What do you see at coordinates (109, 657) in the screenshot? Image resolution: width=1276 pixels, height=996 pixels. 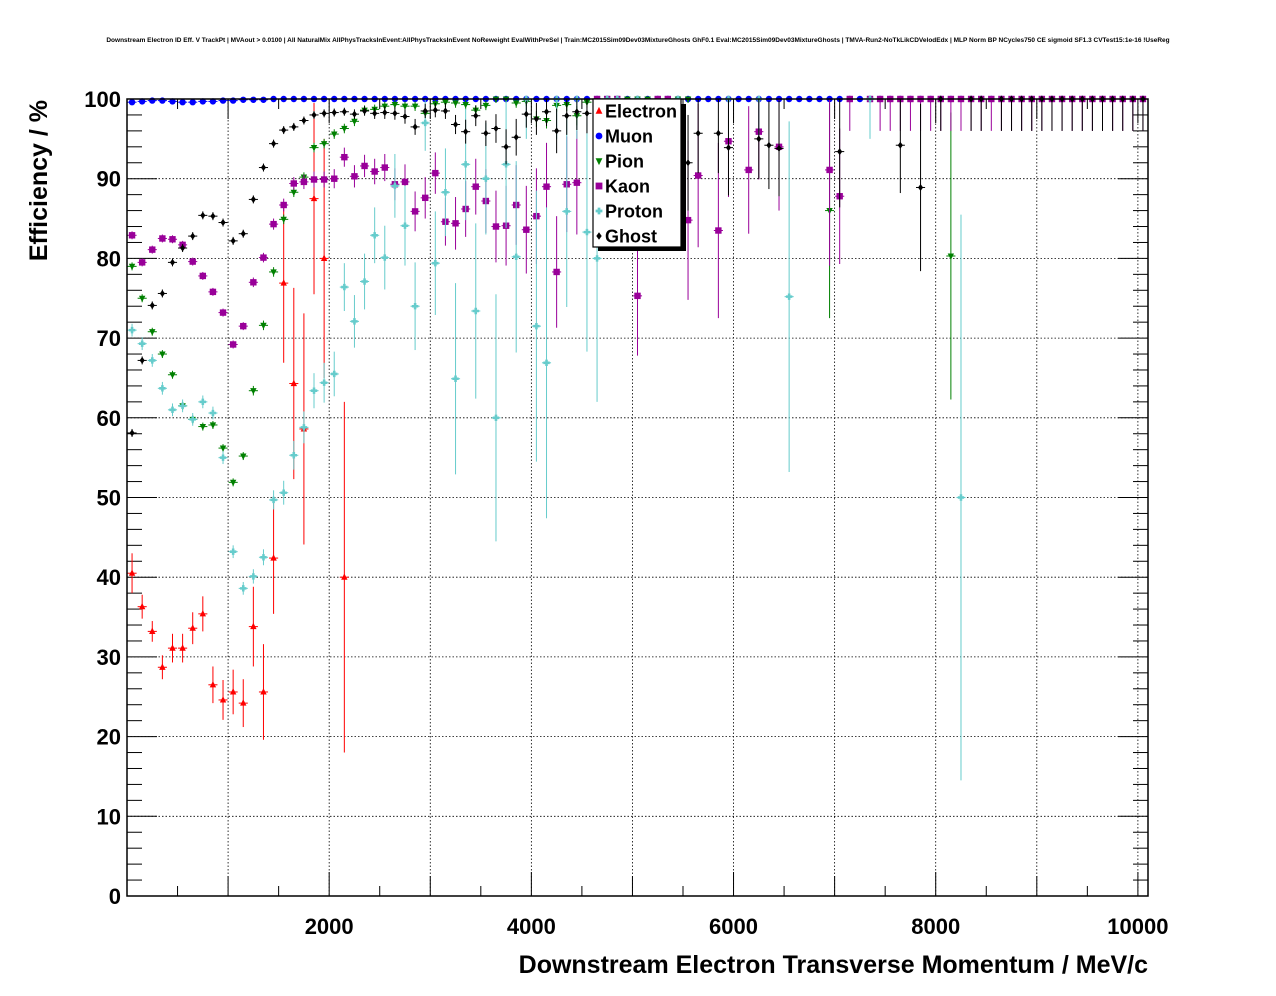 I see `y-tick-label: 30` at bounding box center [109, 657].